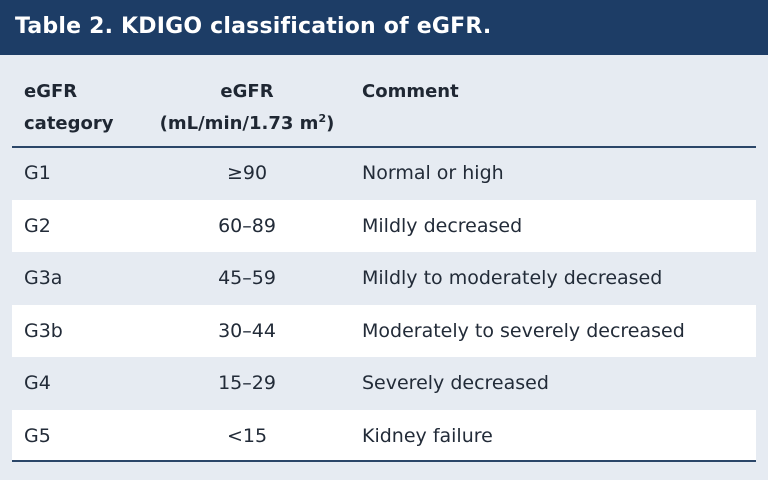 The image size is (768, 480). I want to click on cell-category: G4, so click(37, 383).